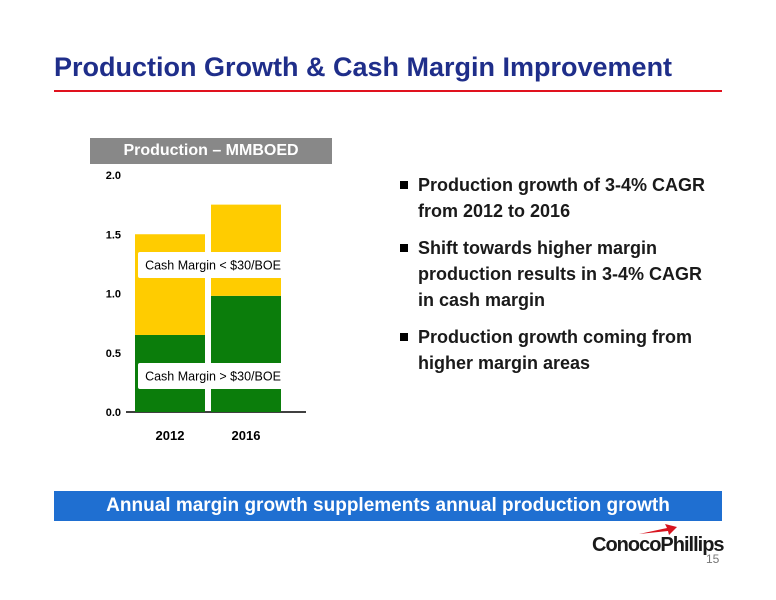 Image resolution: width=776 pixels, height=600 pixels. What do you see at coordinates (246, 435) in the screenshot?
I see `x-tick-label: 2016` at bounding box center [246, 435].